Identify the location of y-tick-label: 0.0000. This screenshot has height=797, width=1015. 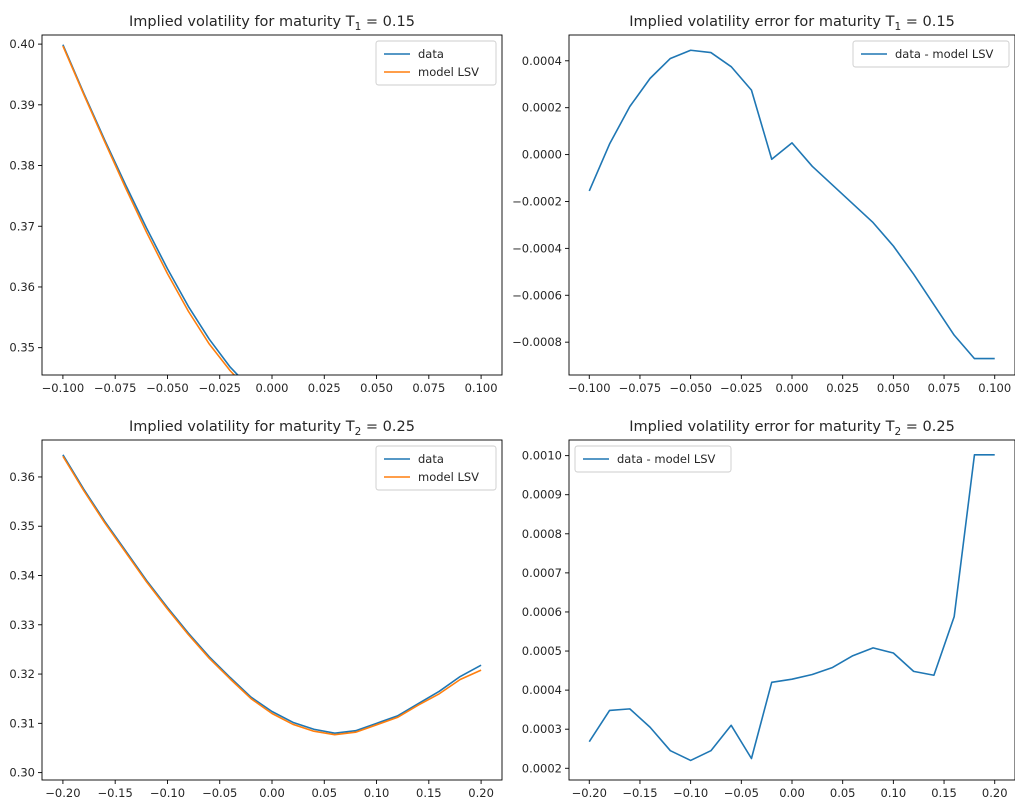
(542, 155).